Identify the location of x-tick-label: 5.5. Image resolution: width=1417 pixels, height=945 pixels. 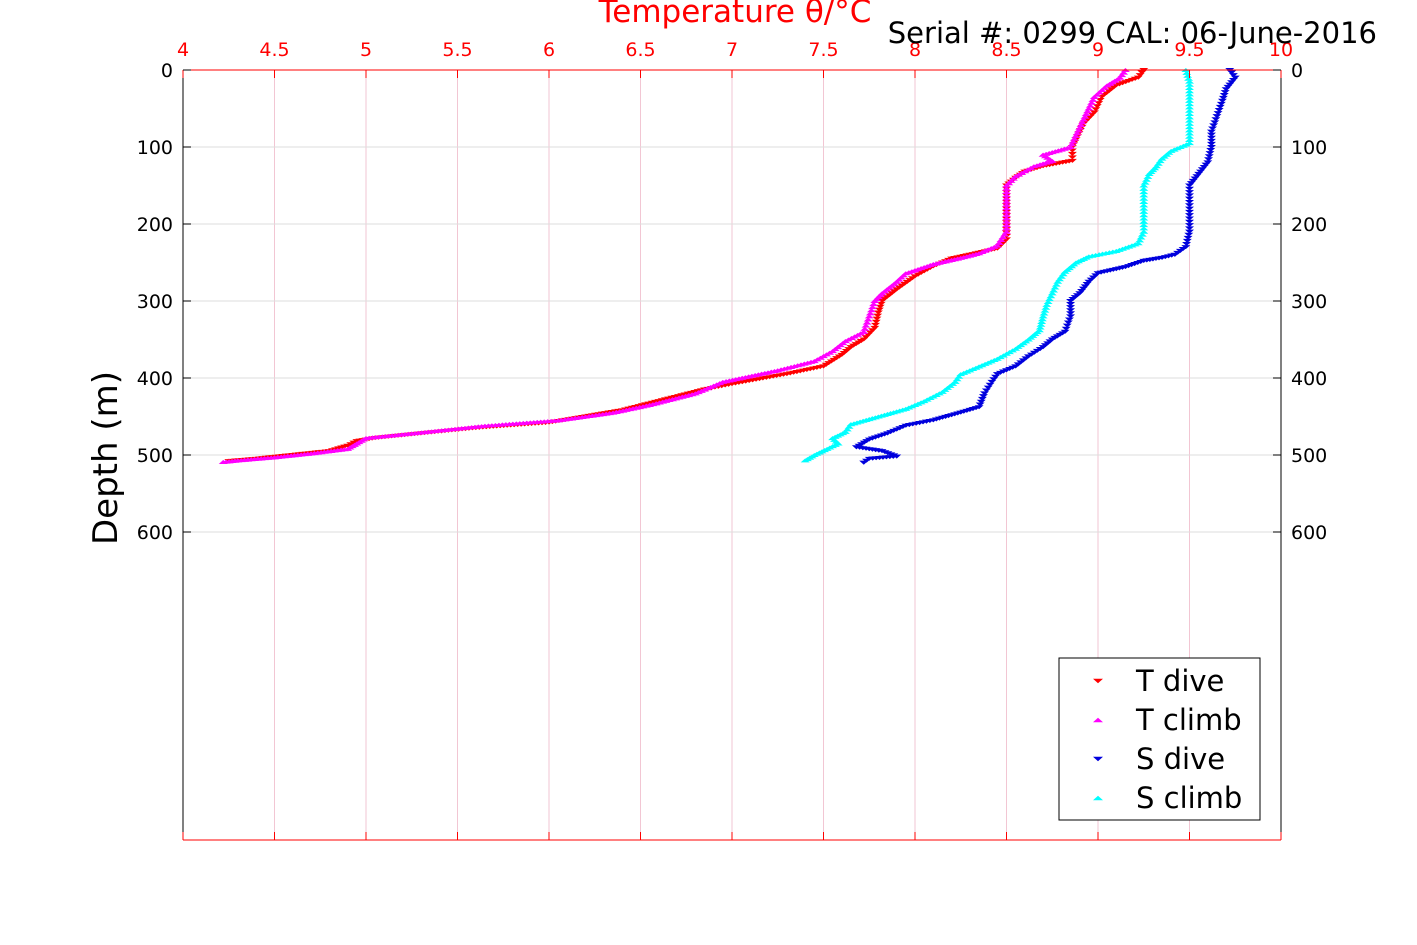
(457, 50).